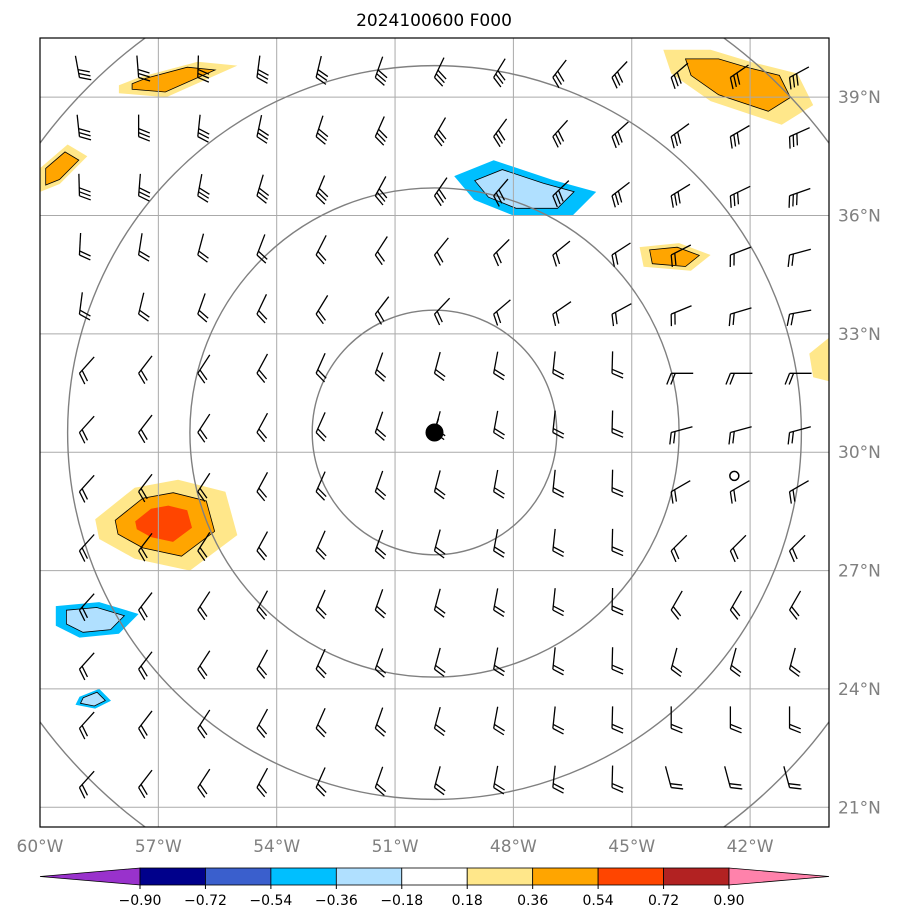  Describe the element at coordinates (205, 901) in the screenshot. I see `colorbar-label-1: −0.72` at that location.